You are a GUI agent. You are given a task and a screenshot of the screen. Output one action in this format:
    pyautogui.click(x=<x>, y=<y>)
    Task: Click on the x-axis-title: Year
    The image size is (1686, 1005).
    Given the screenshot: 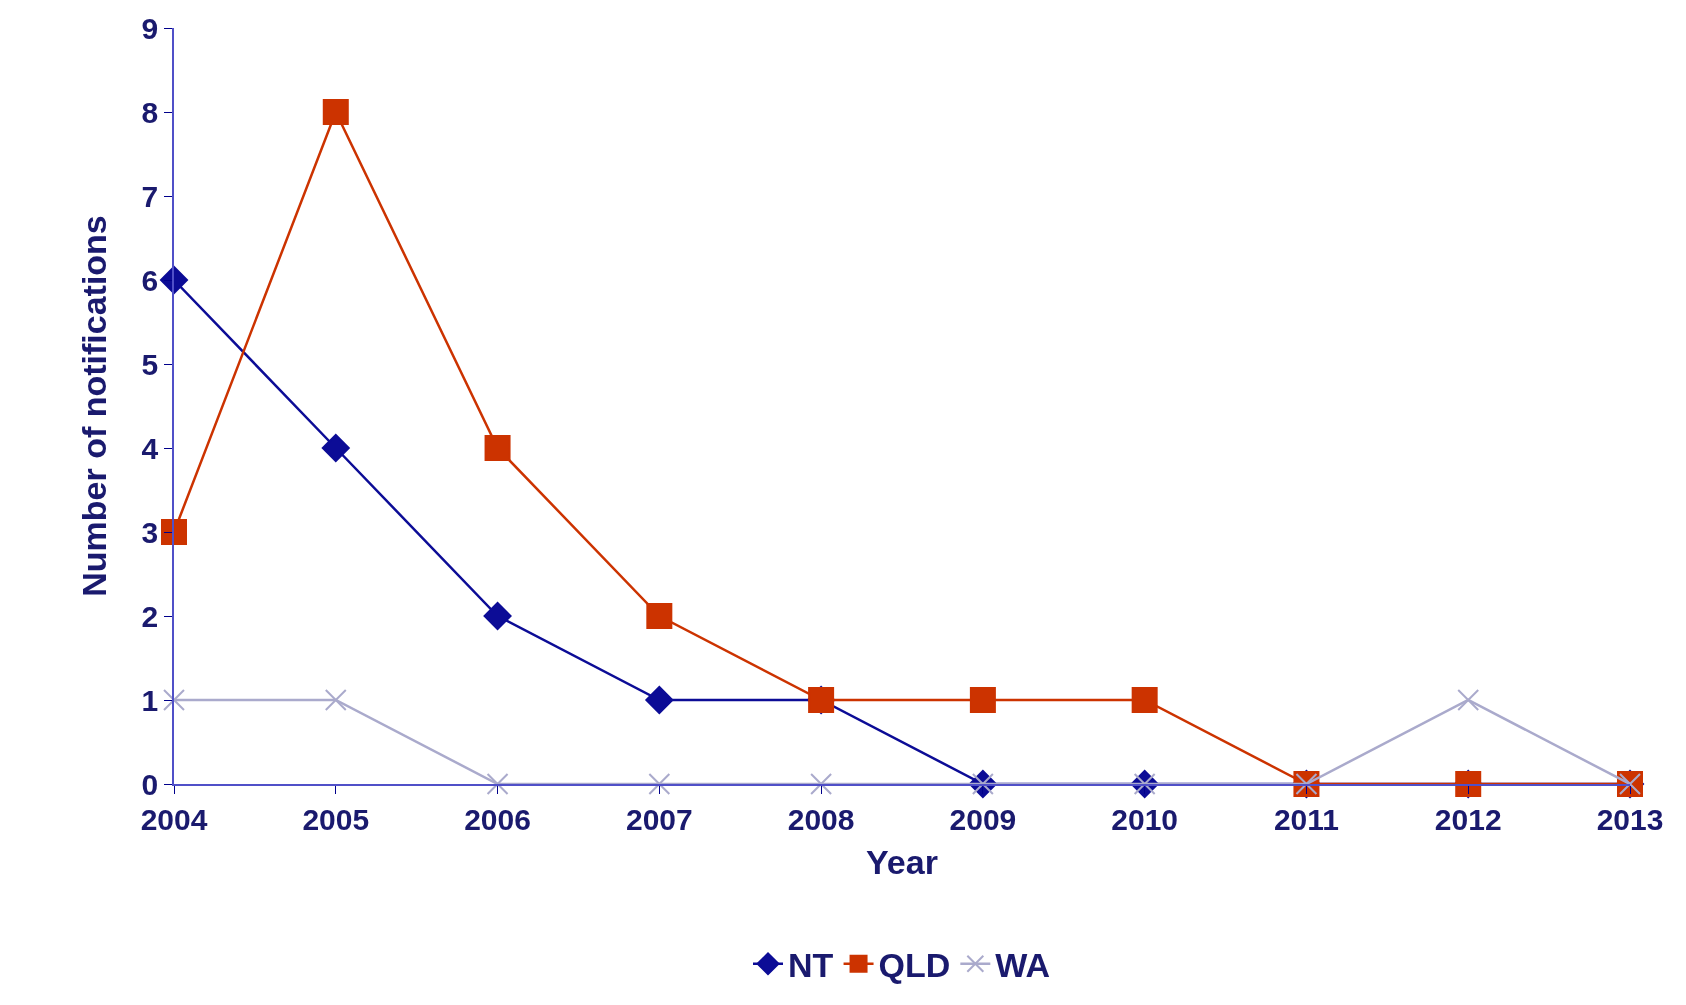 What is the action you would take?
    pyautogui.click(x=902, y=861)
    